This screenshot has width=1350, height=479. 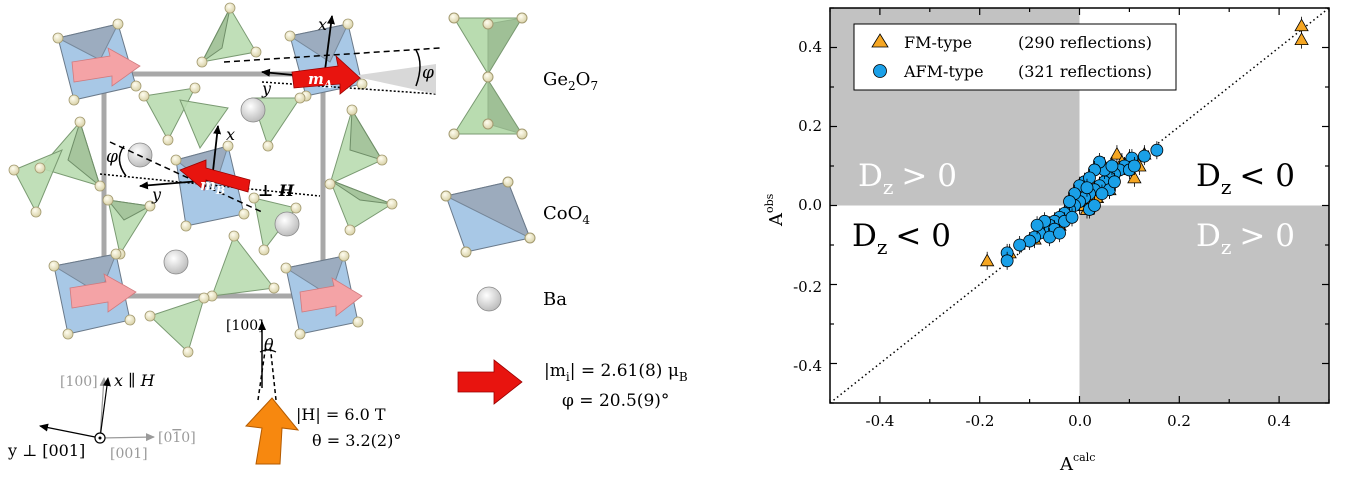 What do you see at coordinates (394, 79) in the screenshot?
I see `phi-wedge-a` at bounding box center [394, 79].